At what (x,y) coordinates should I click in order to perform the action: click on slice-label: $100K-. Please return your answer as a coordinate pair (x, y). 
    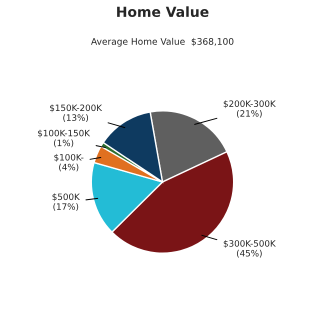
    Looking at the image, I should click on (69, 158).